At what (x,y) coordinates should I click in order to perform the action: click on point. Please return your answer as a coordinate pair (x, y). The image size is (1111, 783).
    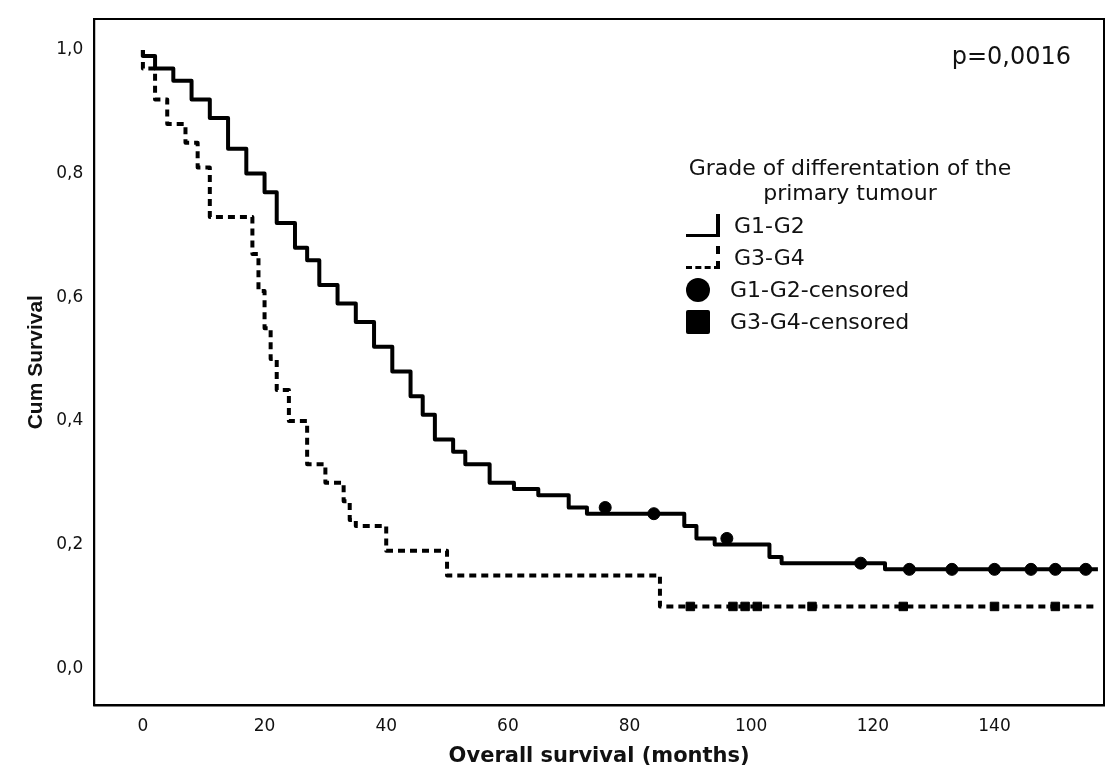
    Looking at the image, I should click on (727, 538).